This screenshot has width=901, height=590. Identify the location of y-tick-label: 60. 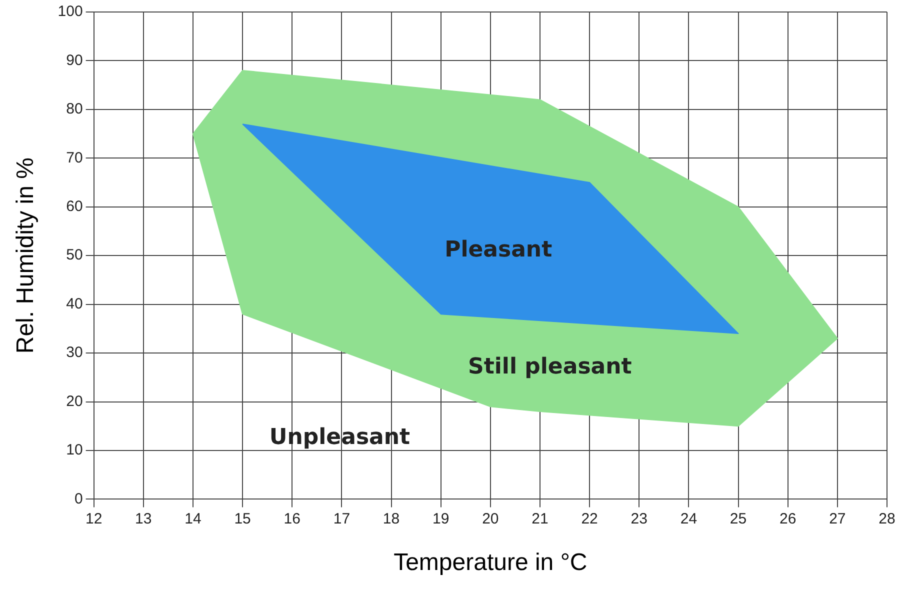
(74, 207).